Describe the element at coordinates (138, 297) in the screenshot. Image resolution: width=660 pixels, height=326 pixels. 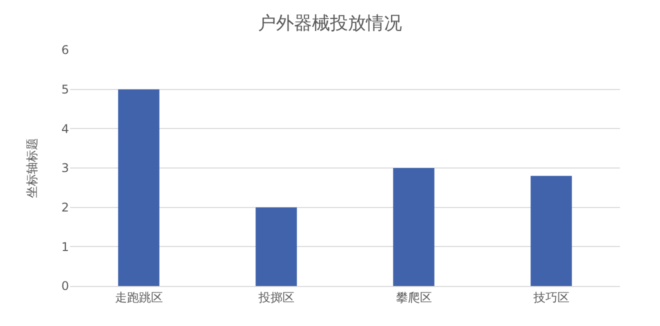
I see `x-tick-label: 走跑跳区` at that location.